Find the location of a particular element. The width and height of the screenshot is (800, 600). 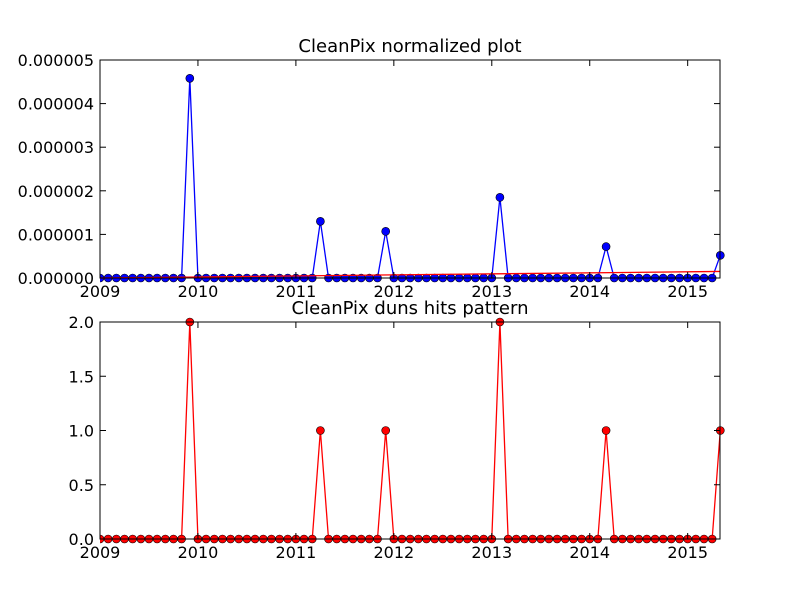

y-tick-label: 2.0 is located at coordinates (81, 322).